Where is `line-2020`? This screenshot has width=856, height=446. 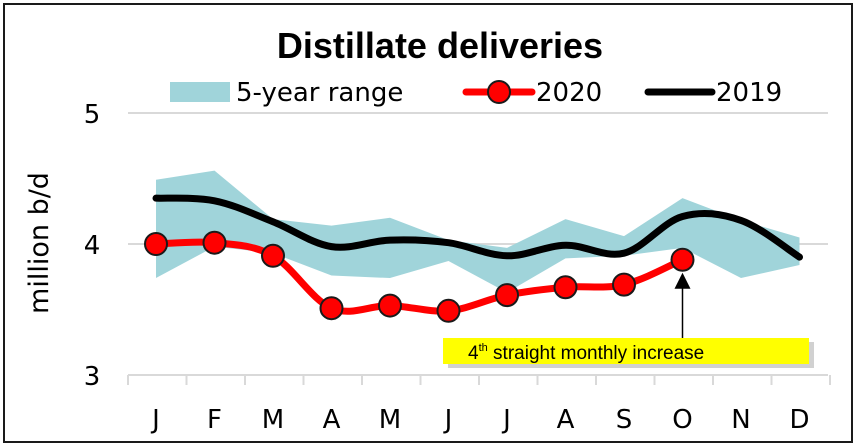 line-2020 is located at coordinates (419, 276).